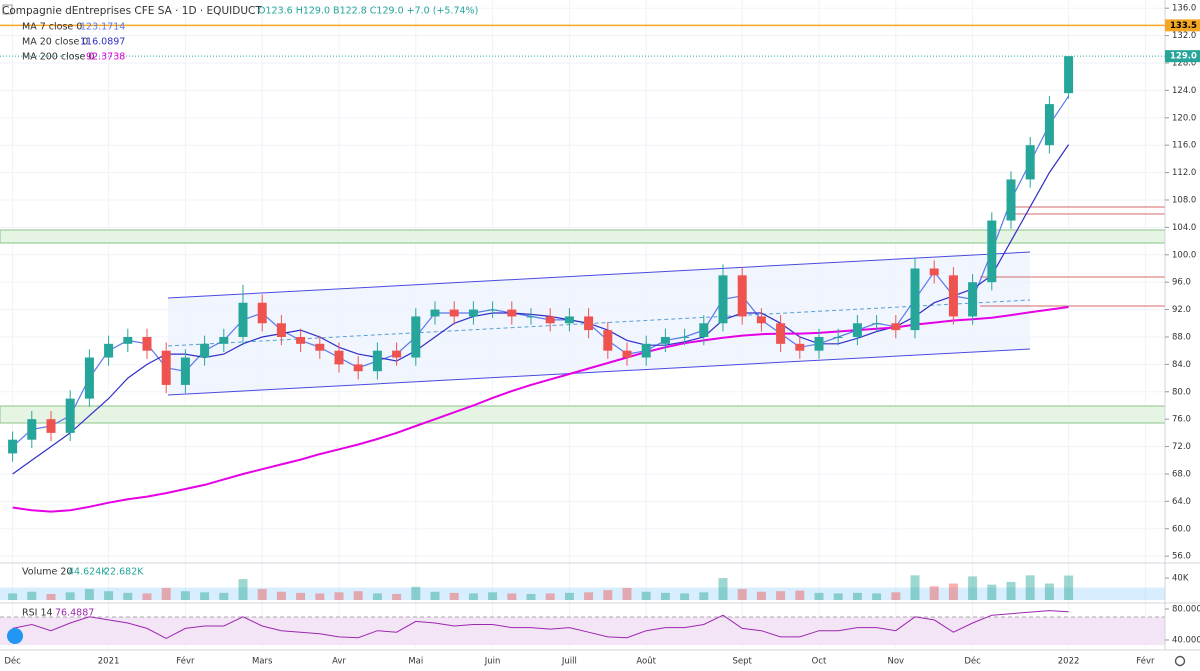  I want to click on collapse-button, so click(7, 9).